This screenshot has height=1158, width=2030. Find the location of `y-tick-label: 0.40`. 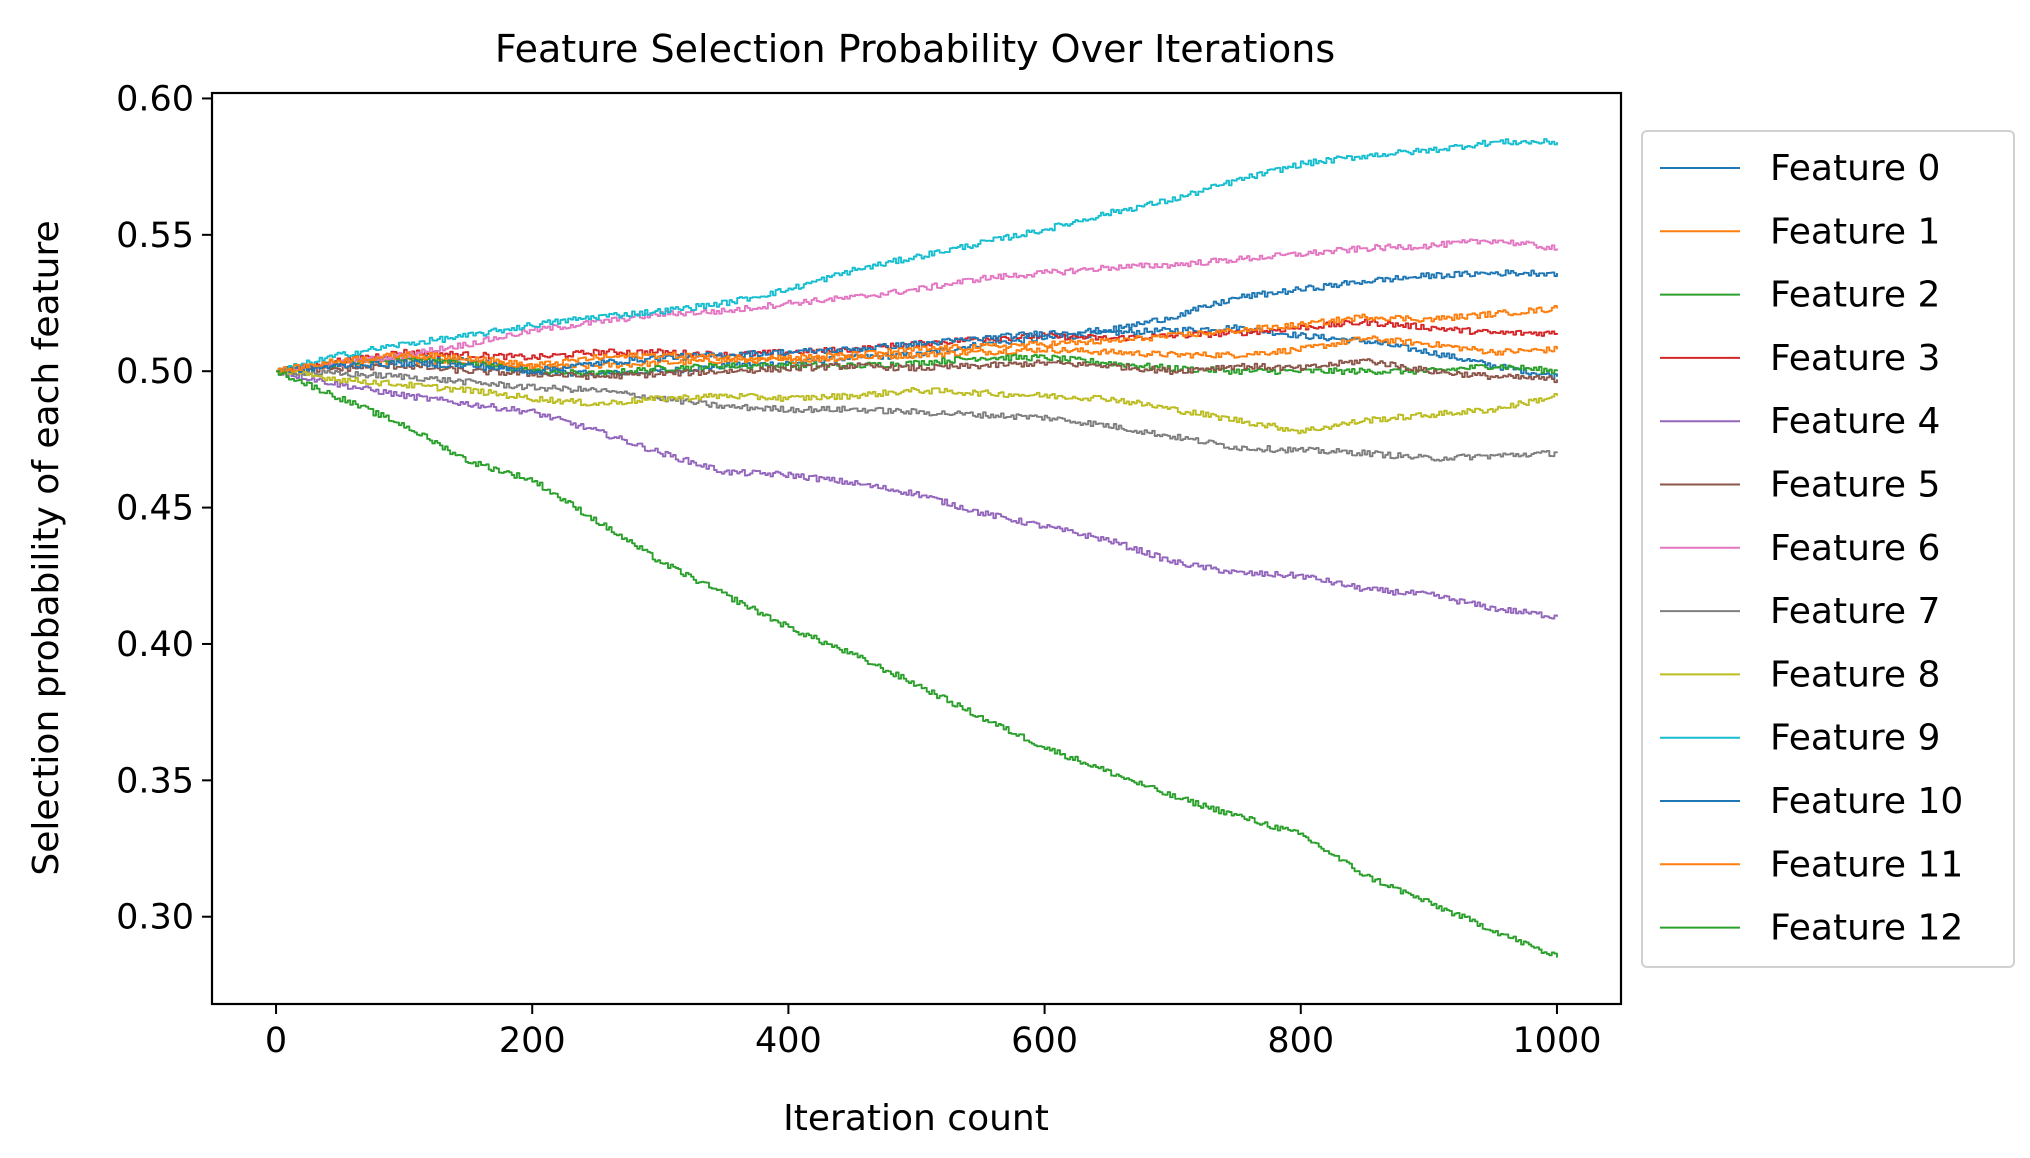

y-tick-label: 0.40 is located at coordinates (155, 645).